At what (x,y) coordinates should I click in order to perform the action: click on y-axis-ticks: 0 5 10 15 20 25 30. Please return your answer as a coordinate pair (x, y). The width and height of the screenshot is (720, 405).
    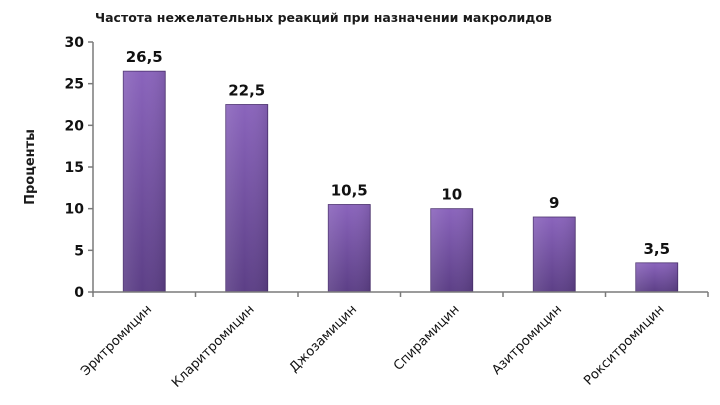
    Looking at the image, I should click on (79, 168).